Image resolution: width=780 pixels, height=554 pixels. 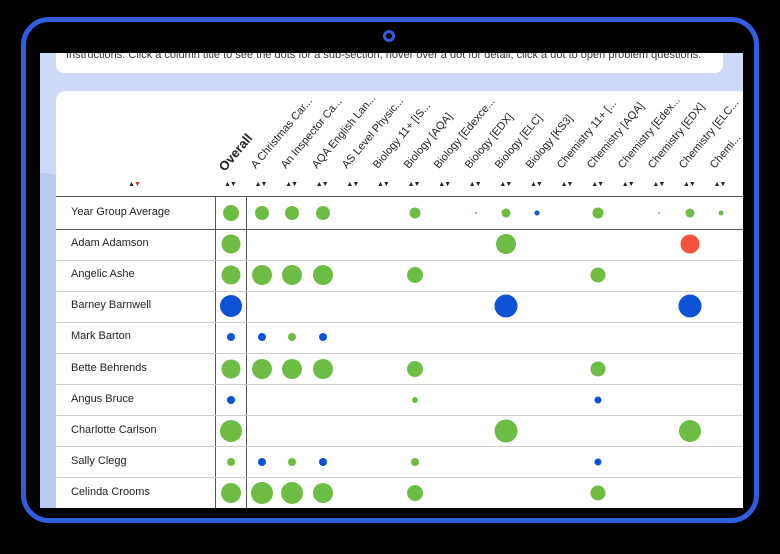 I want to click on name-sort-arrows-icon: ▲▼, so click(x=134, y=184).